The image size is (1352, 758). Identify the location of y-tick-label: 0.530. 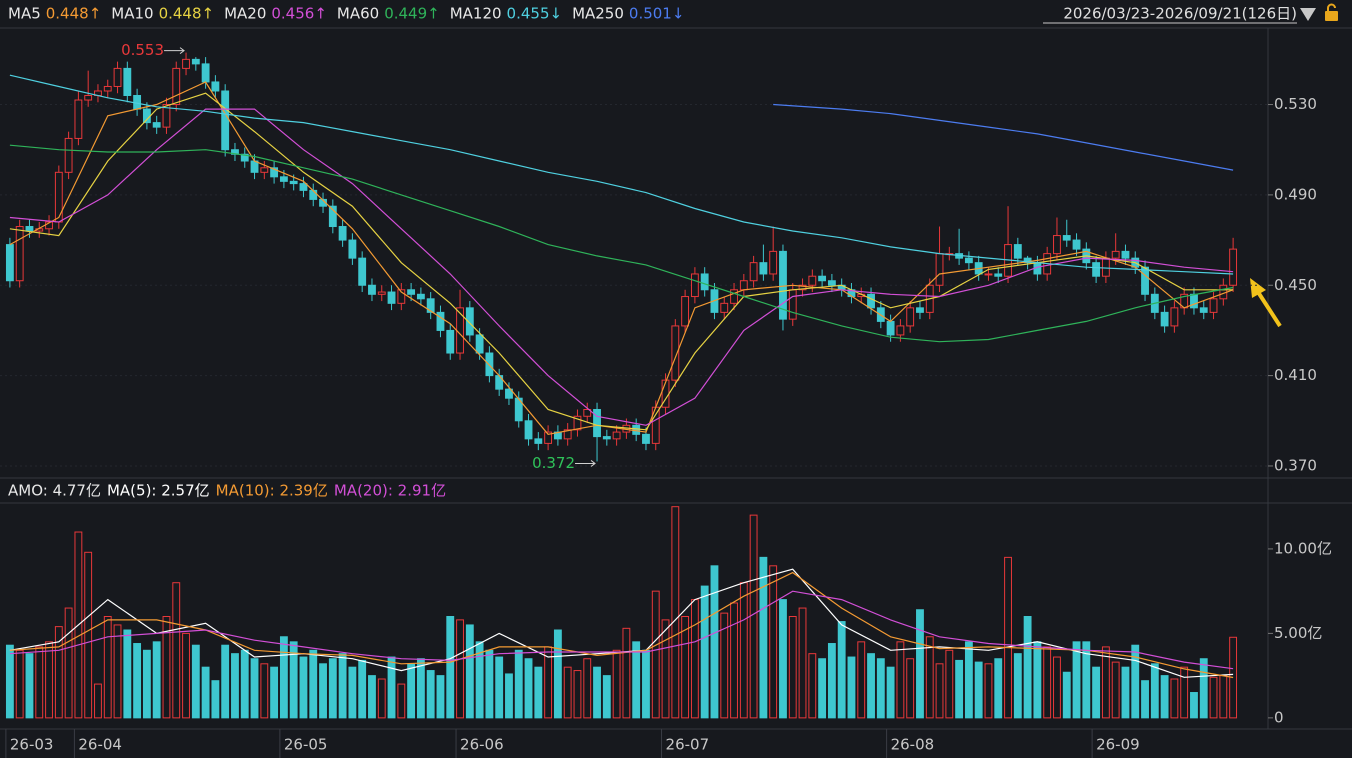
(1295, 104).